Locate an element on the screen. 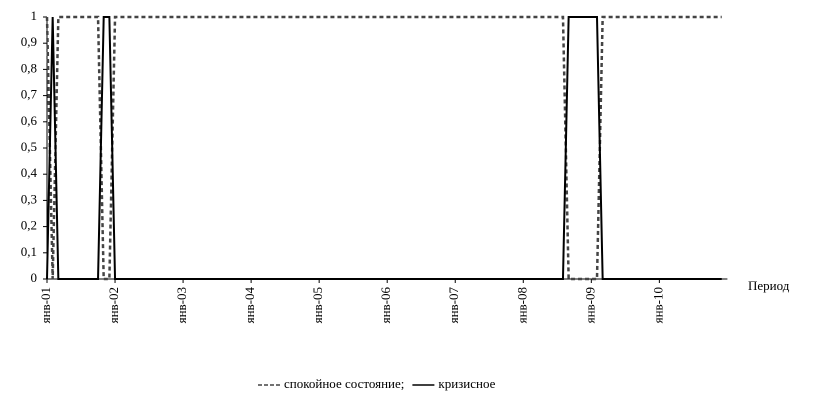  x-tick-label: янв-02 is located at coordinates (113, 305).